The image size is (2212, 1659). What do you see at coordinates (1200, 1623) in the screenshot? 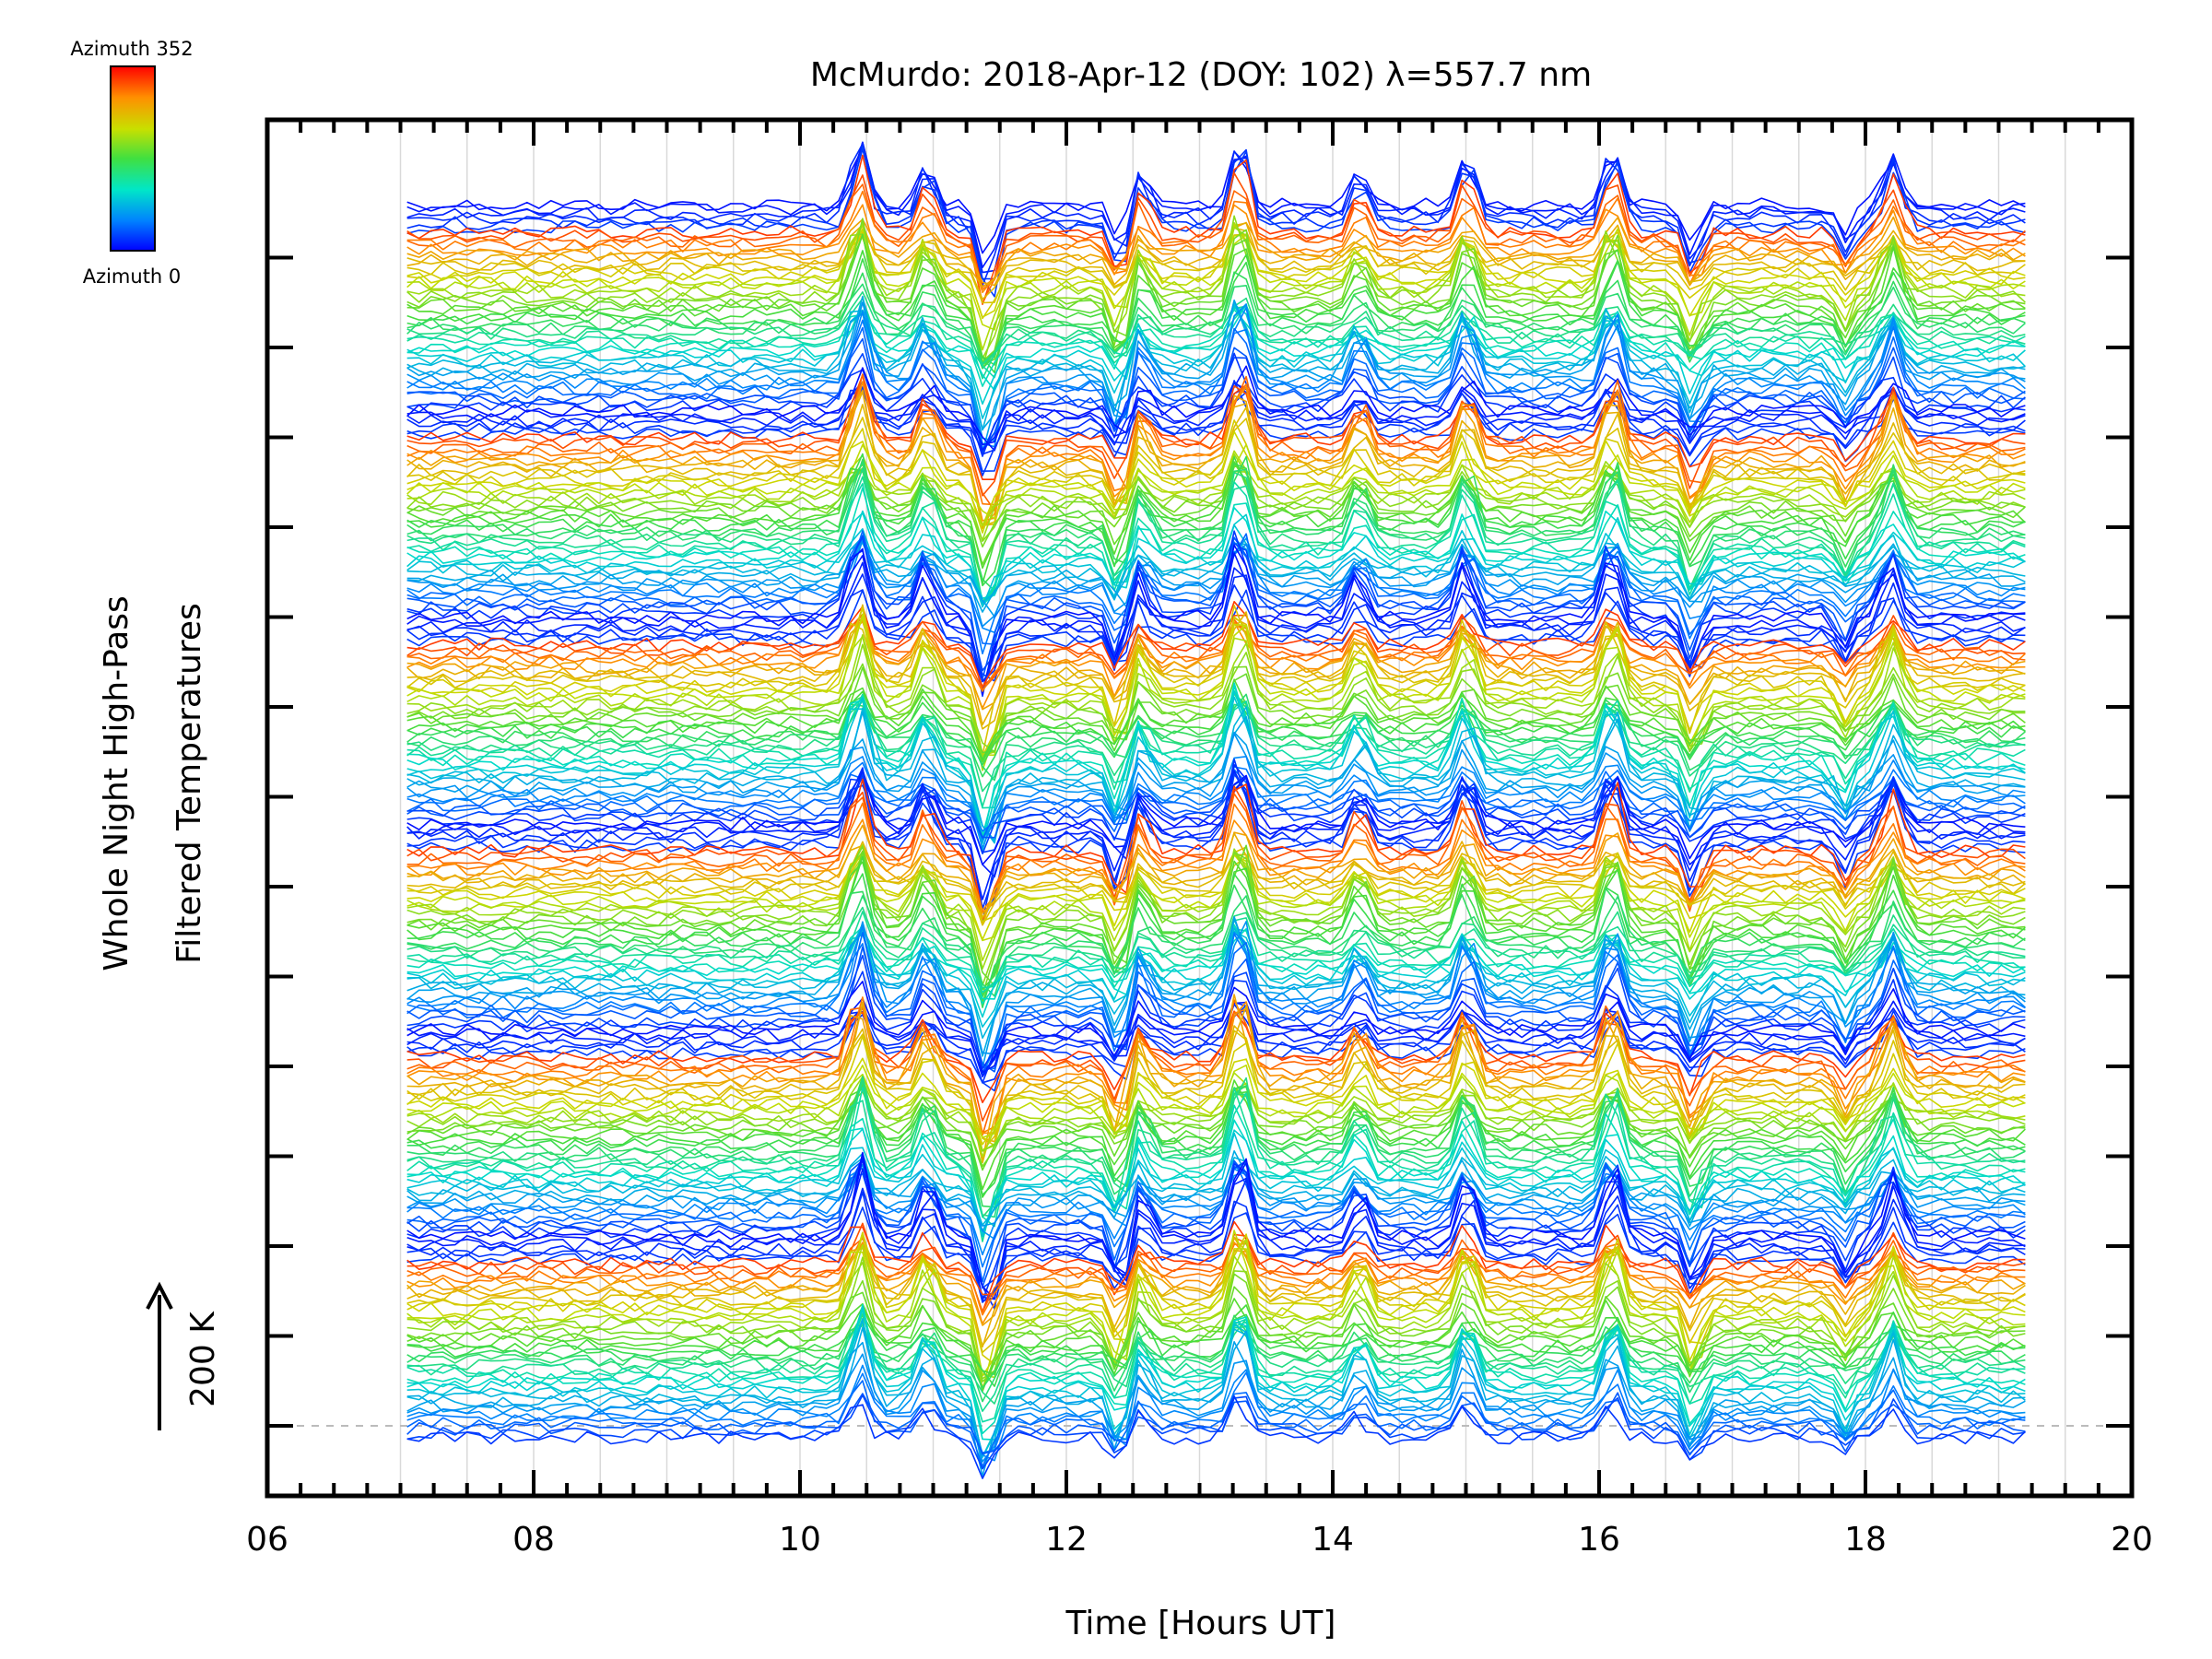
I see `x-axis-label: Time [Hours UT]` at bounding box center [1200, 1623].